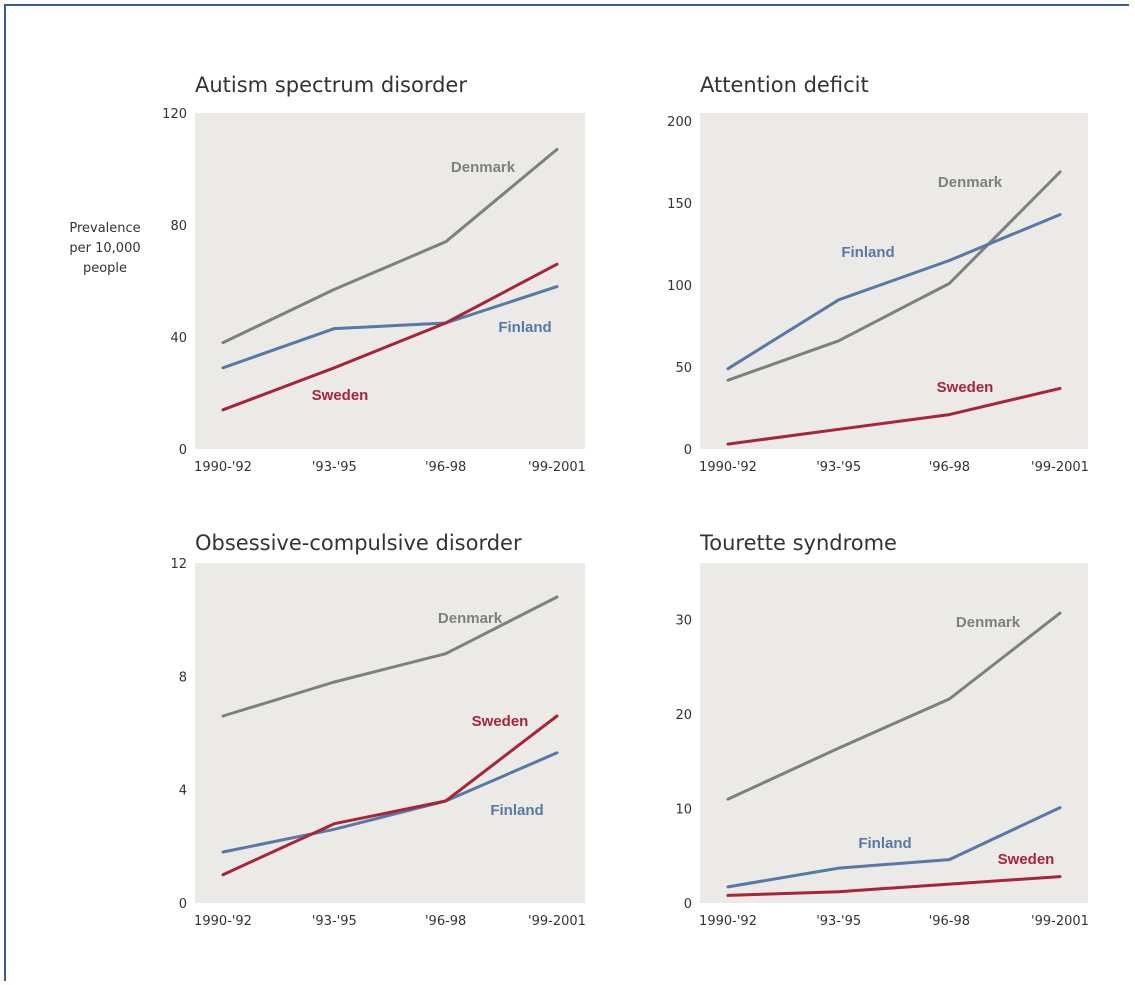  What do you see at coordinates (183, 791) in the screenshot?
I see `y-tick-label: 4` at bounding box center [183, 791].